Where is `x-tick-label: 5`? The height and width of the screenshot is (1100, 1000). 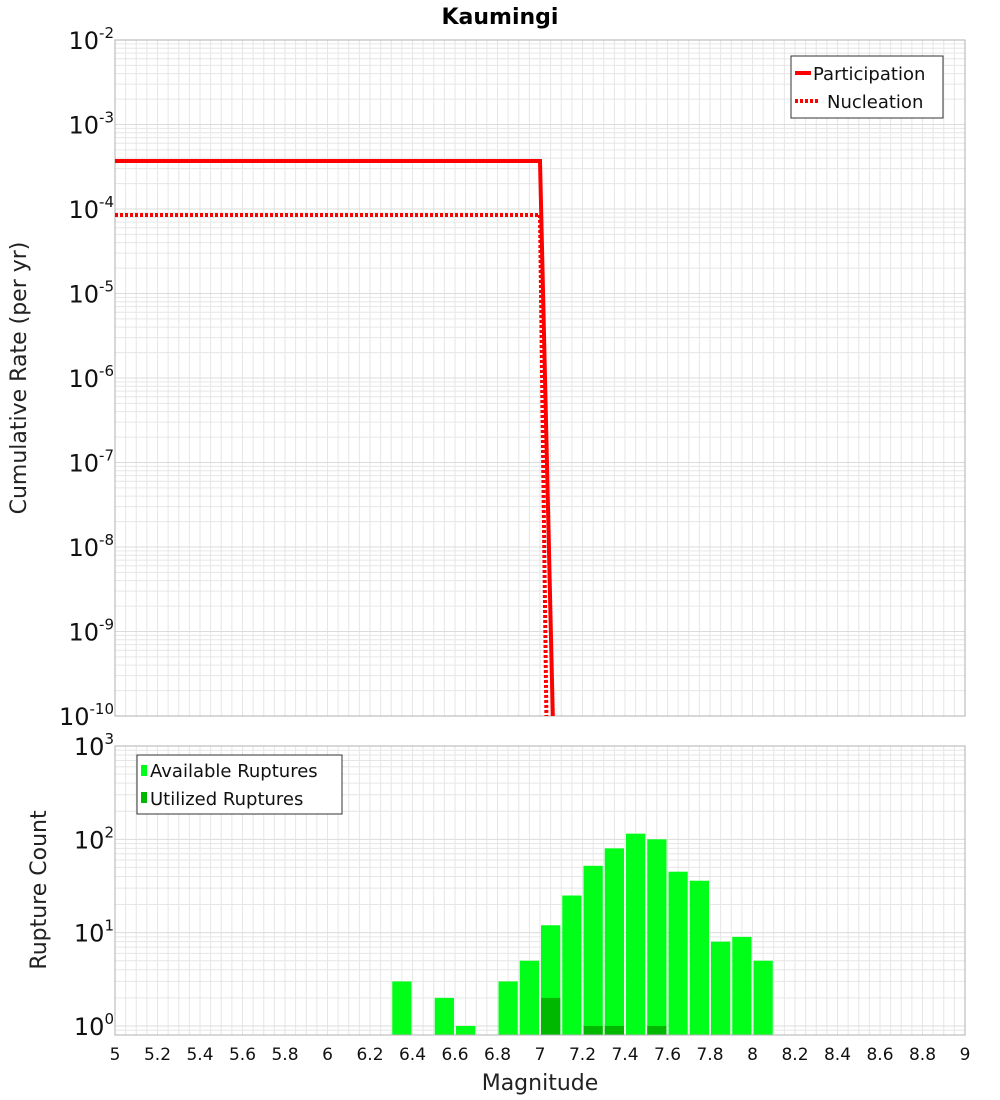 x-tick-label: 5 is located at coordinates (115, 1055).